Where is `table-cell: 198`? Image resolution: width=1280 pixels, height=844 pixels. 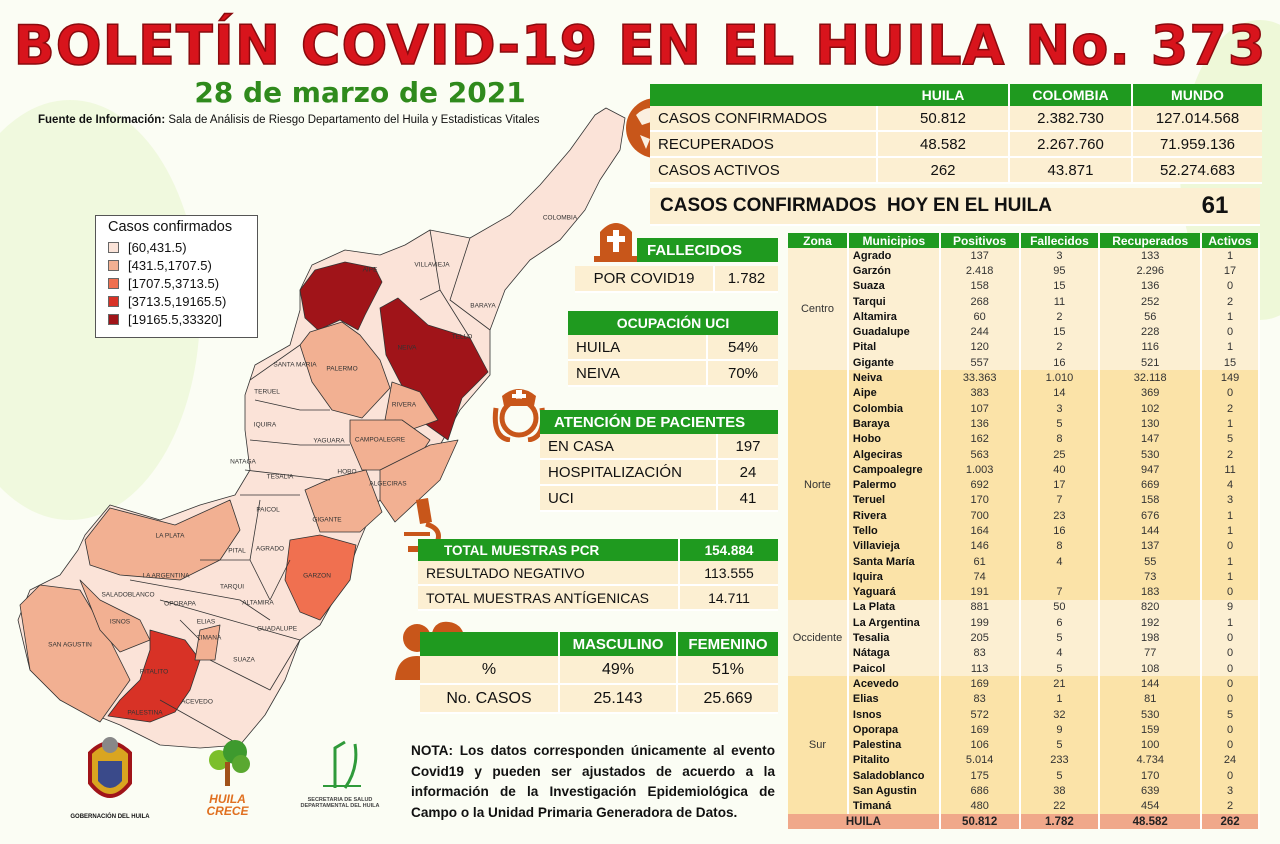
table-cell: 198 is located at coordinates (1151, 638).